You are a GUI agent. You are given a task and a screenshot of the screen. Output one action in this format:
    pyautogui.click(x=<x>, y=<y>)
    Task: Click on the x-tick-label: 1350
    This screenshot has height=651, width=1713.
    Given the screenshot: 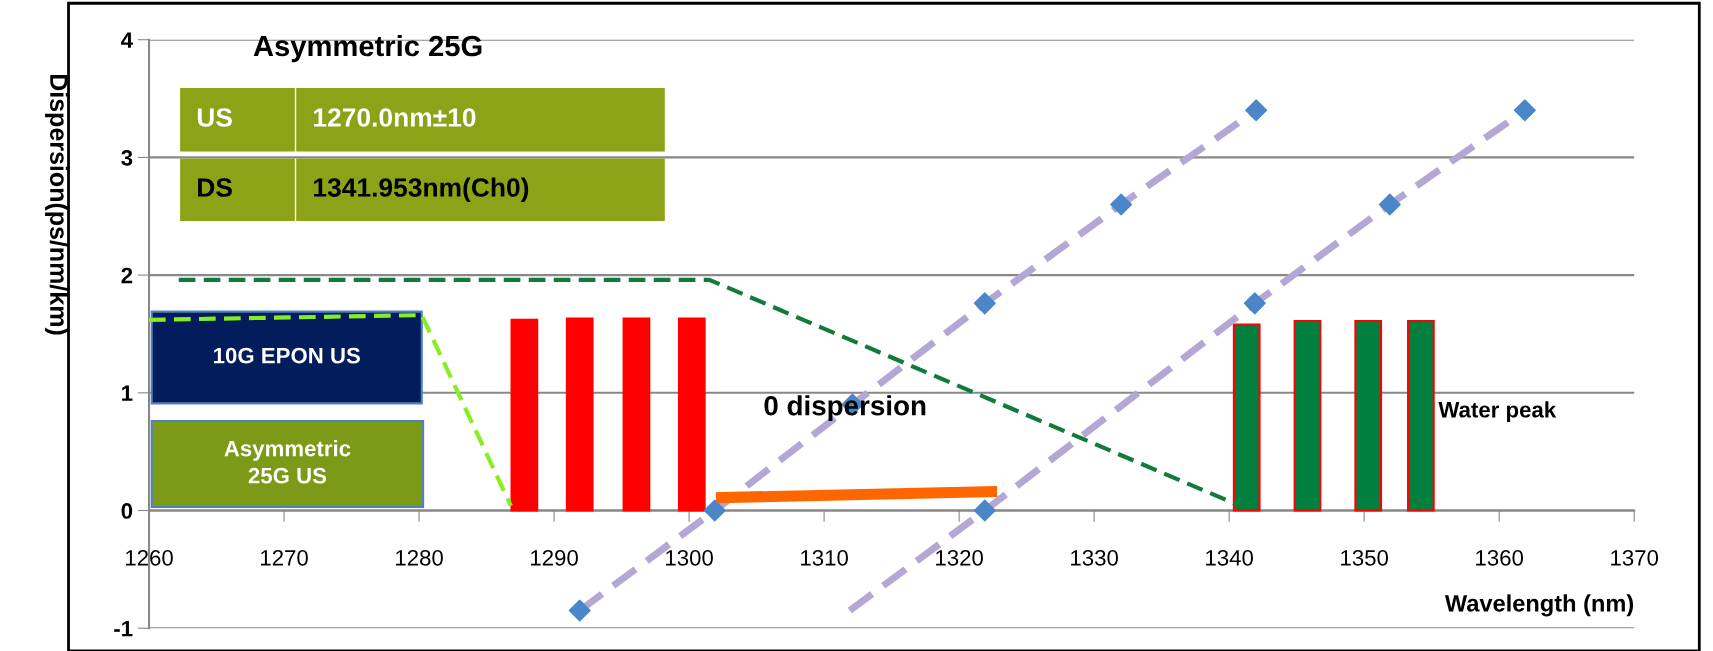 What is the action you would take?
    pyautogui.click(x=1365, y=557)
    